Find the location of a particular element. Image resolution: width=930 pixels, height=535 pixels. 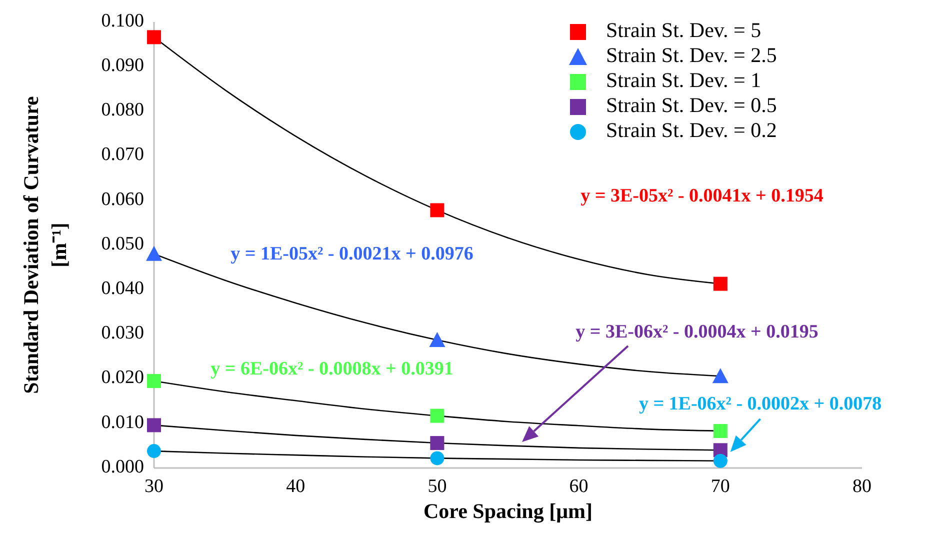

annotation: y = 1E-06x² - 0.0002x + 0.0078 is located at coordinates (760, 403).